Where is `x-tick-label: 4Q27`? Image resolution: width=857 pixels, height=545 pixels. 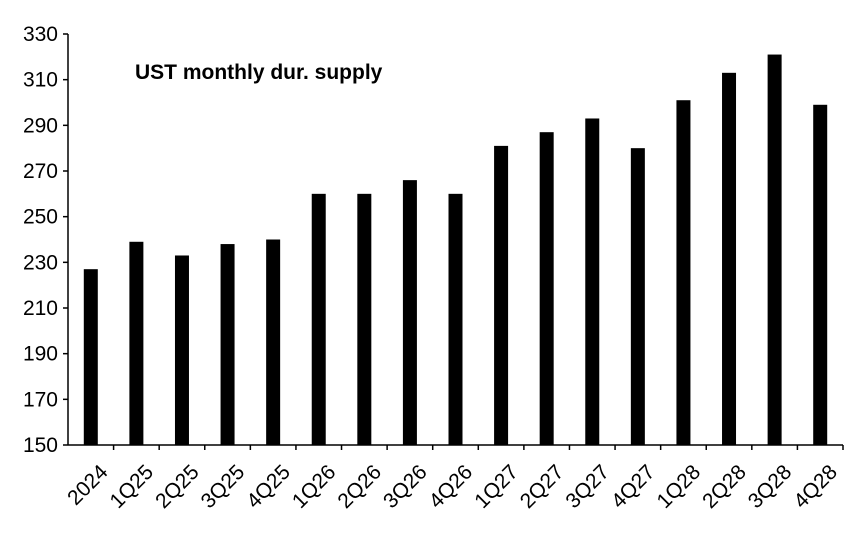 x-tick-label: 4Q27 is located at coordinates (633, 486).